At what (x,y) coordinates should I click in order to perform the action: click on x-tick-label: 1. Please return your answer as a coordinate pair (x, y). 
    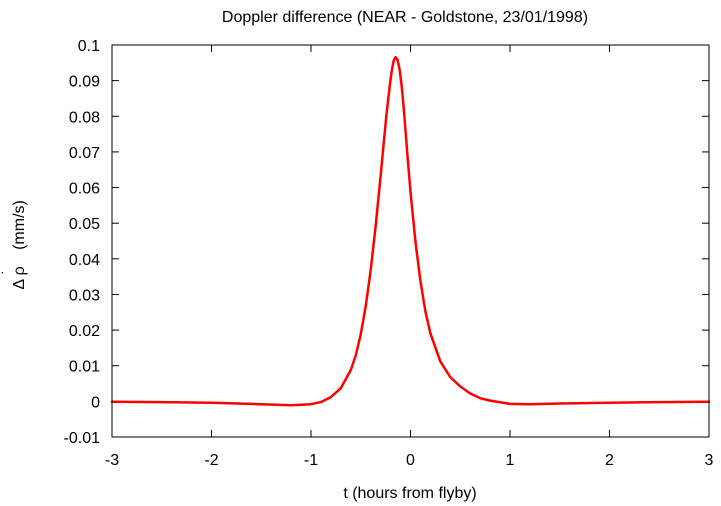
    Looking at the image, I should click on (510, 460).